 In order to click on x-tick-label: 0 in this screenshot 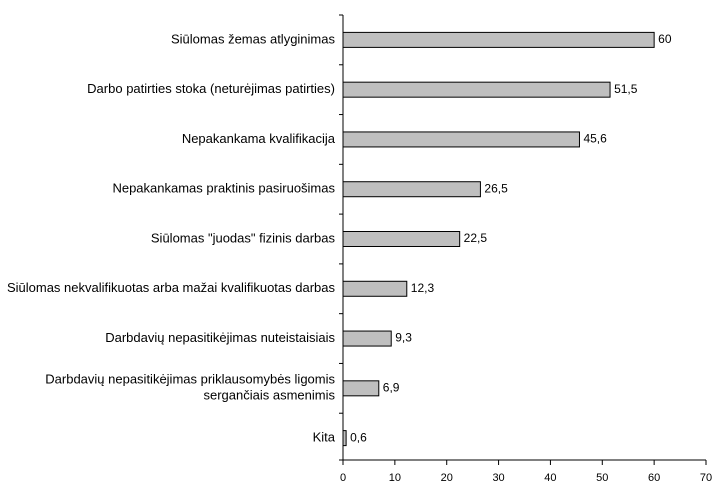, I will do `click(343, 478)`.